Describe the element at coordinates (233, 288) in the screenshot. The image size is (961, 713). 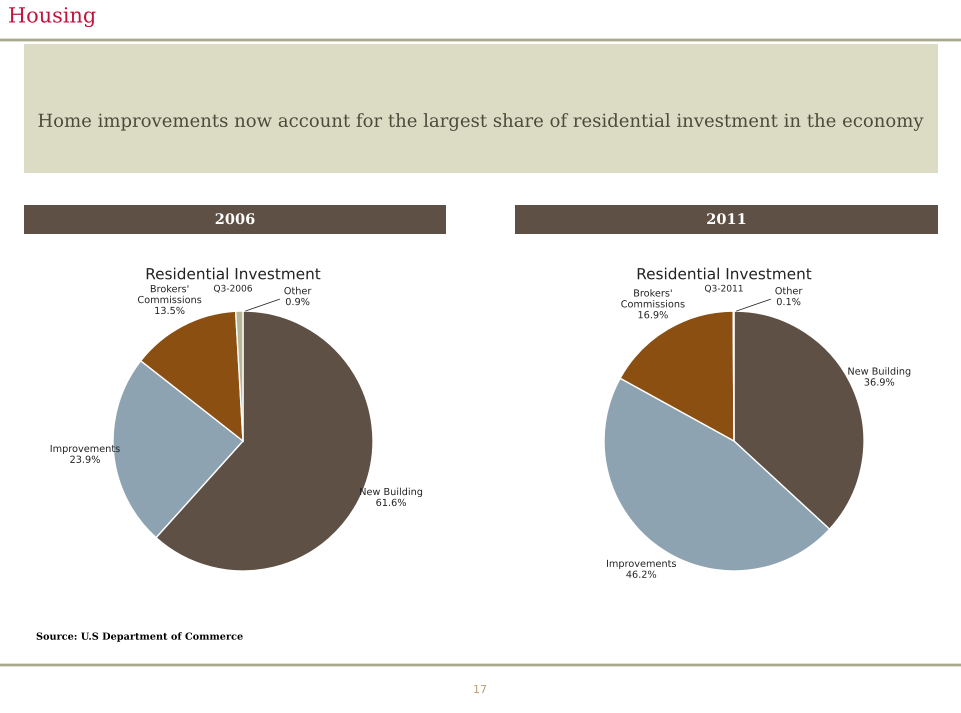
I see `chart-subtitle: Q3-2006` at that location.